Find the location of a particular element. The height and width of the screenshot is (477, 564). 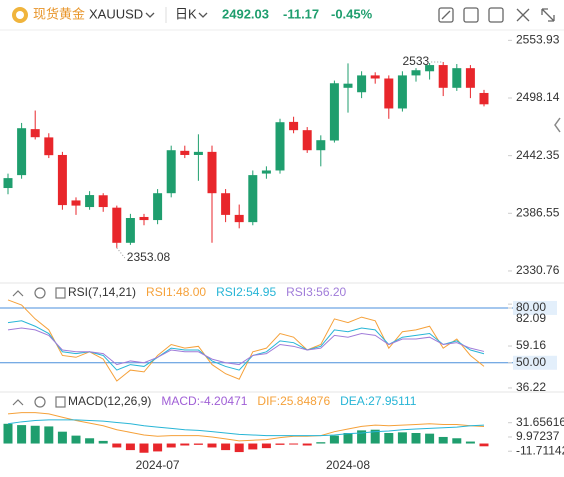

y-tick-label: 31.65616 is located at coordinates (540, 422).